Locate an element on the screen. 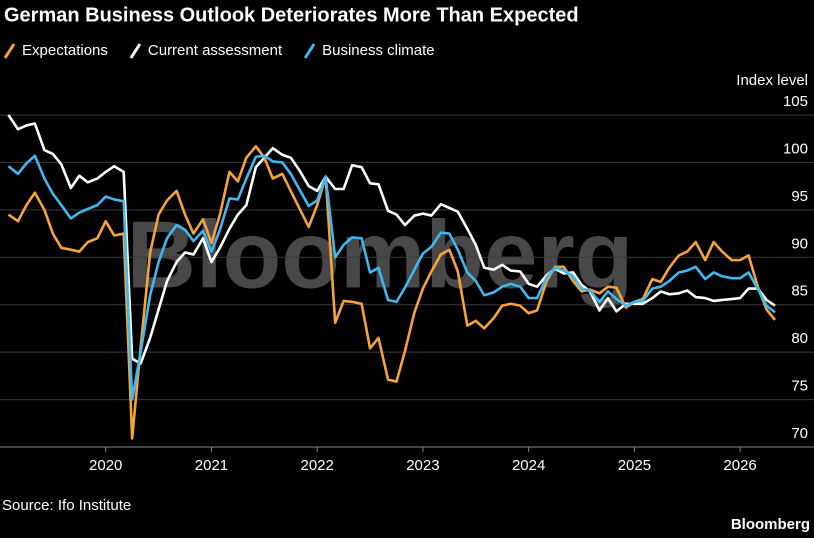  logo: Bloomberg is located at coordinates (770, 524).